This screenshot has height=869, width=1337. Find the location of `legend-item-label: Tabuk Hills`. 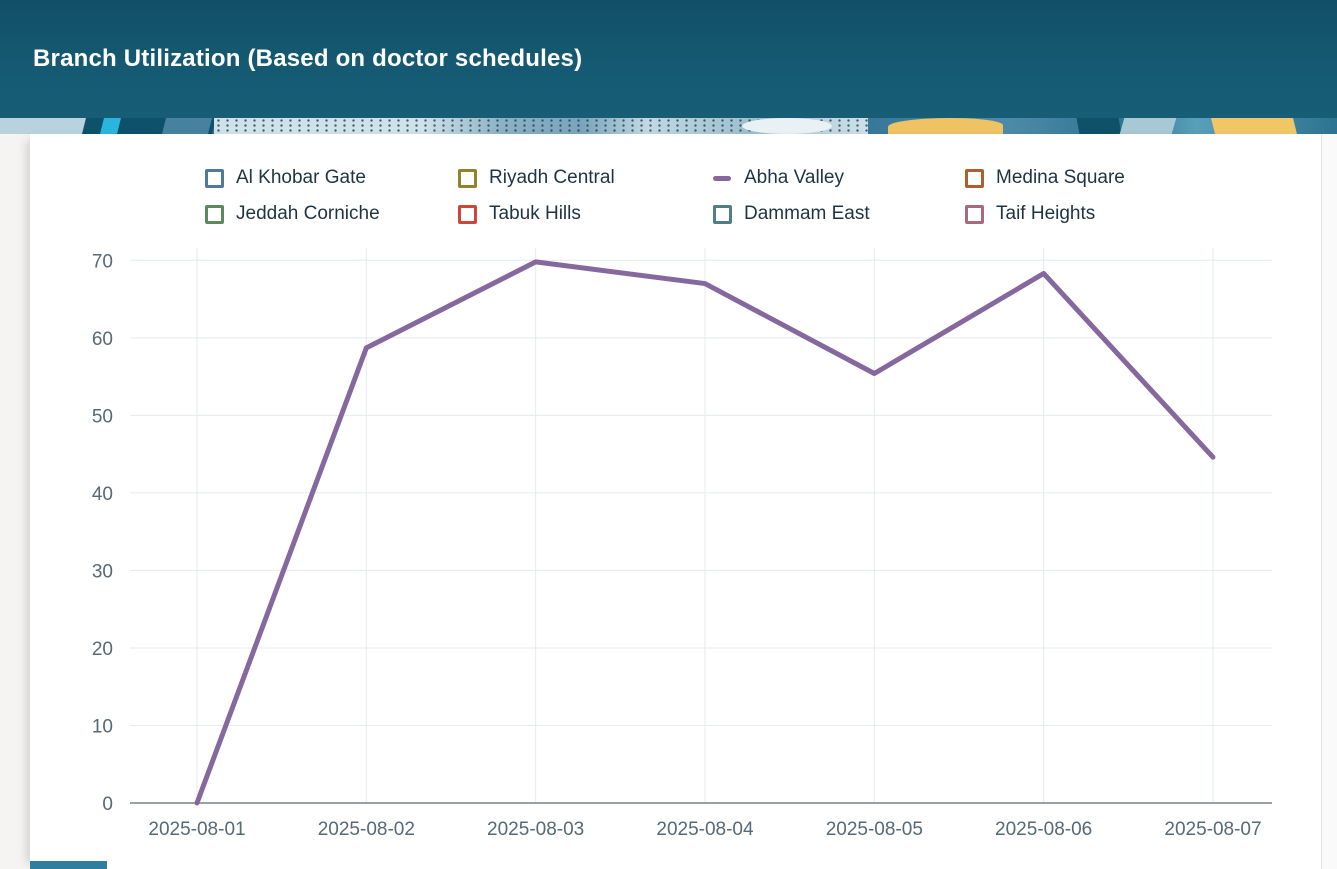

legend-item-label: Tabuk Hills is located at coordinates (535, 213).